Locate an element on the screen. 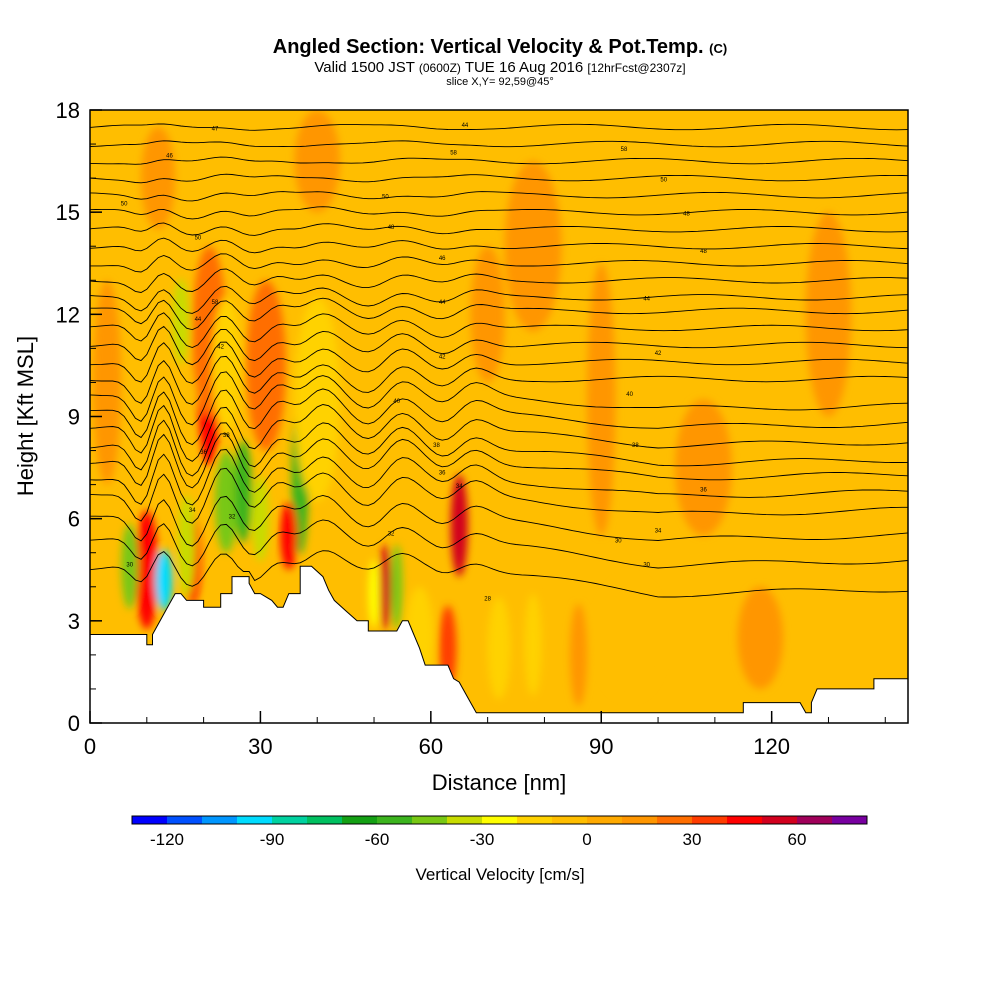  y-tick-label-3: 9 is located at coordinates (74, 417).